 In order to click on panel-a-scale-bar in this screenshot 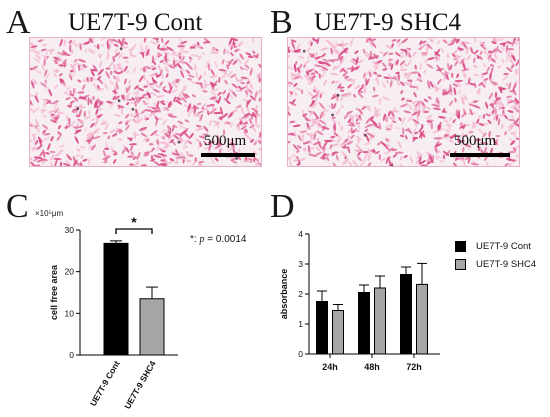, I will do `click(228, 155)`.